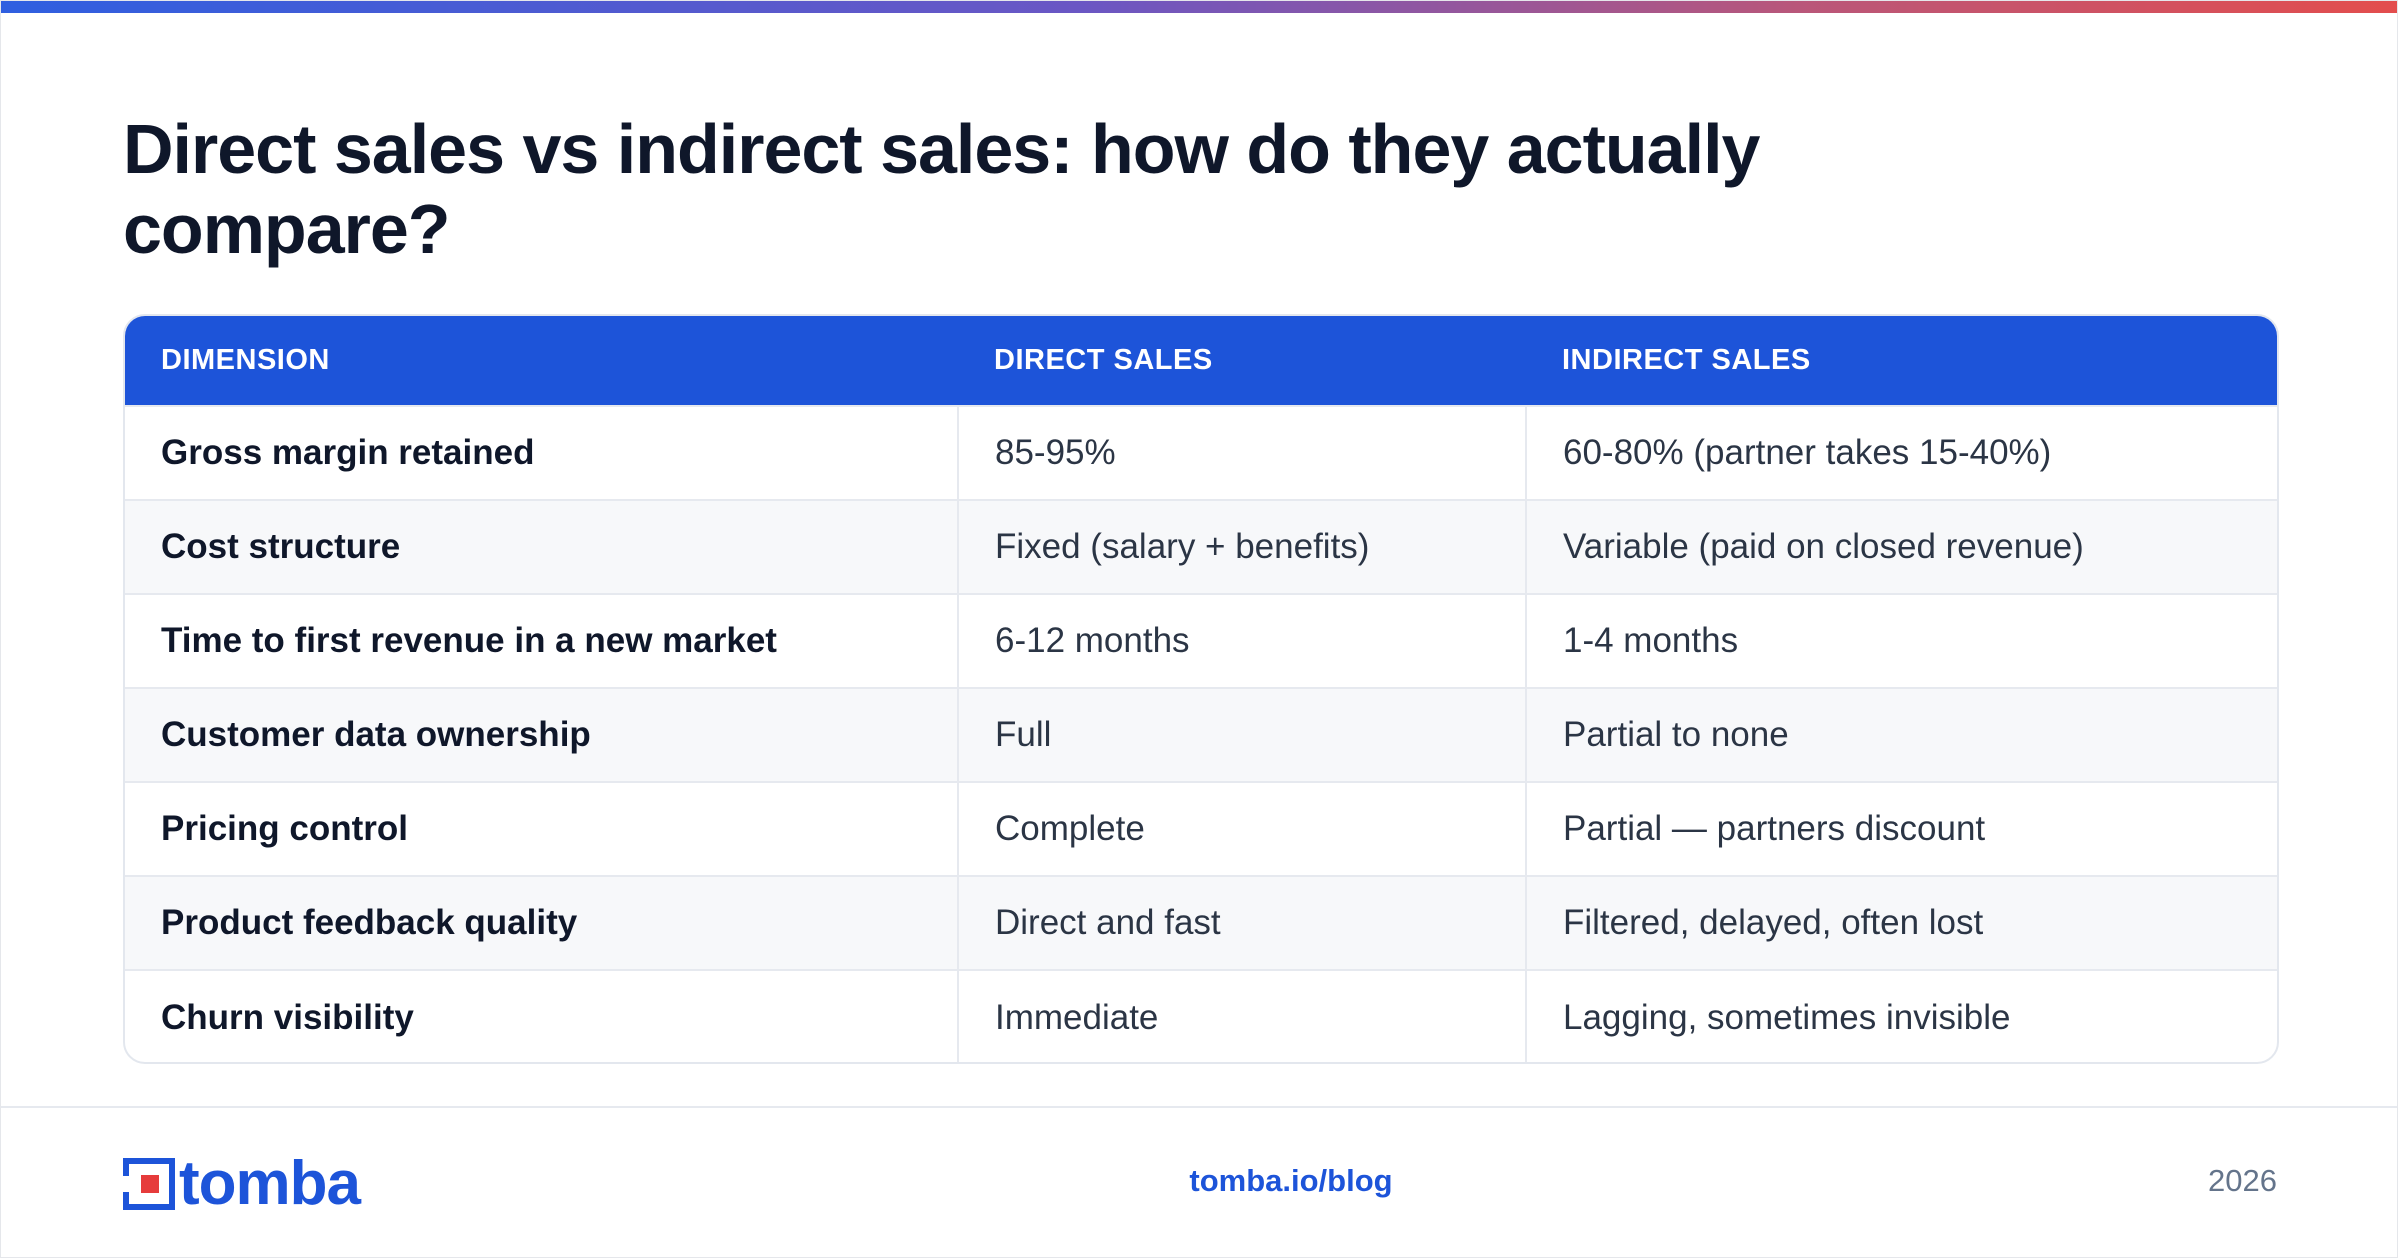 The width and height of the screenshot is (2400, 1260). I want to click on row-direct-cell: Fixed (salary + benefits), so click(1241, 546).